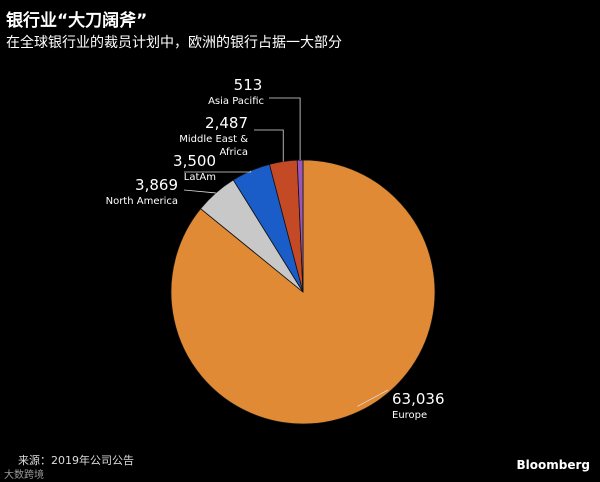 The width and height of the screenshot is (600, 482). Describe the element at coordinates (553, 465) in the screenshot. I see `bloomberg-logo: Bloomberg` at that location.